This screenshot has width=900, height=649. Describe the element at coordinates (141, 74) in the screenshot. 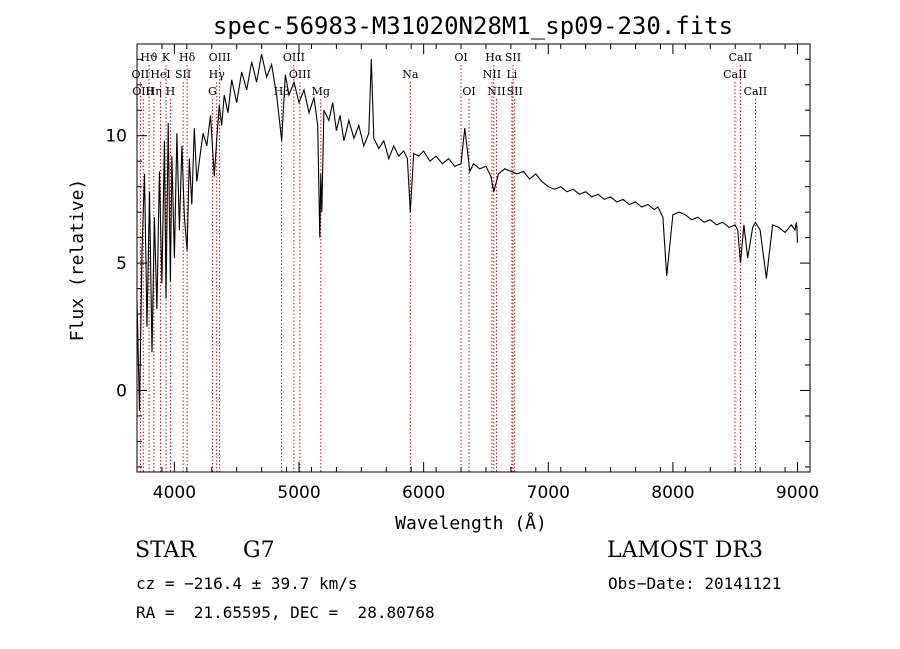

I see `line-label-1: OII` at that location.